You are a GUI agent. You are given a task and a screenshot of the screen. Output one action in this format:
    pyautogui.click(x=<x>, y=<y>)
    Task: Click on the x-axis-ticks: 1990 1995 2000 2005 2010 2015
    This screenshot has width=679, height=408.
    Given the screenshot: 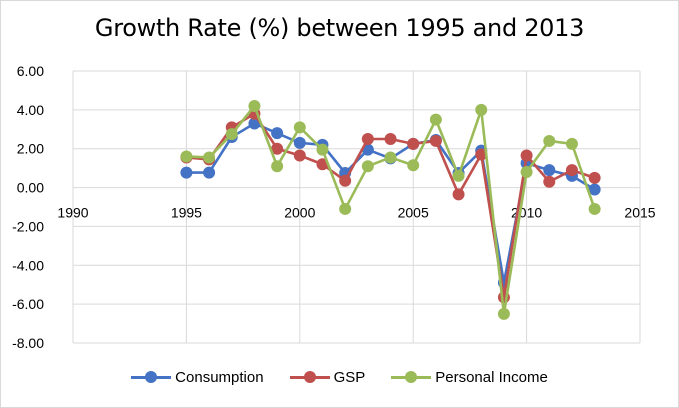 What is the action you would take?
    pyautogui.click(x=356, y=213)
    